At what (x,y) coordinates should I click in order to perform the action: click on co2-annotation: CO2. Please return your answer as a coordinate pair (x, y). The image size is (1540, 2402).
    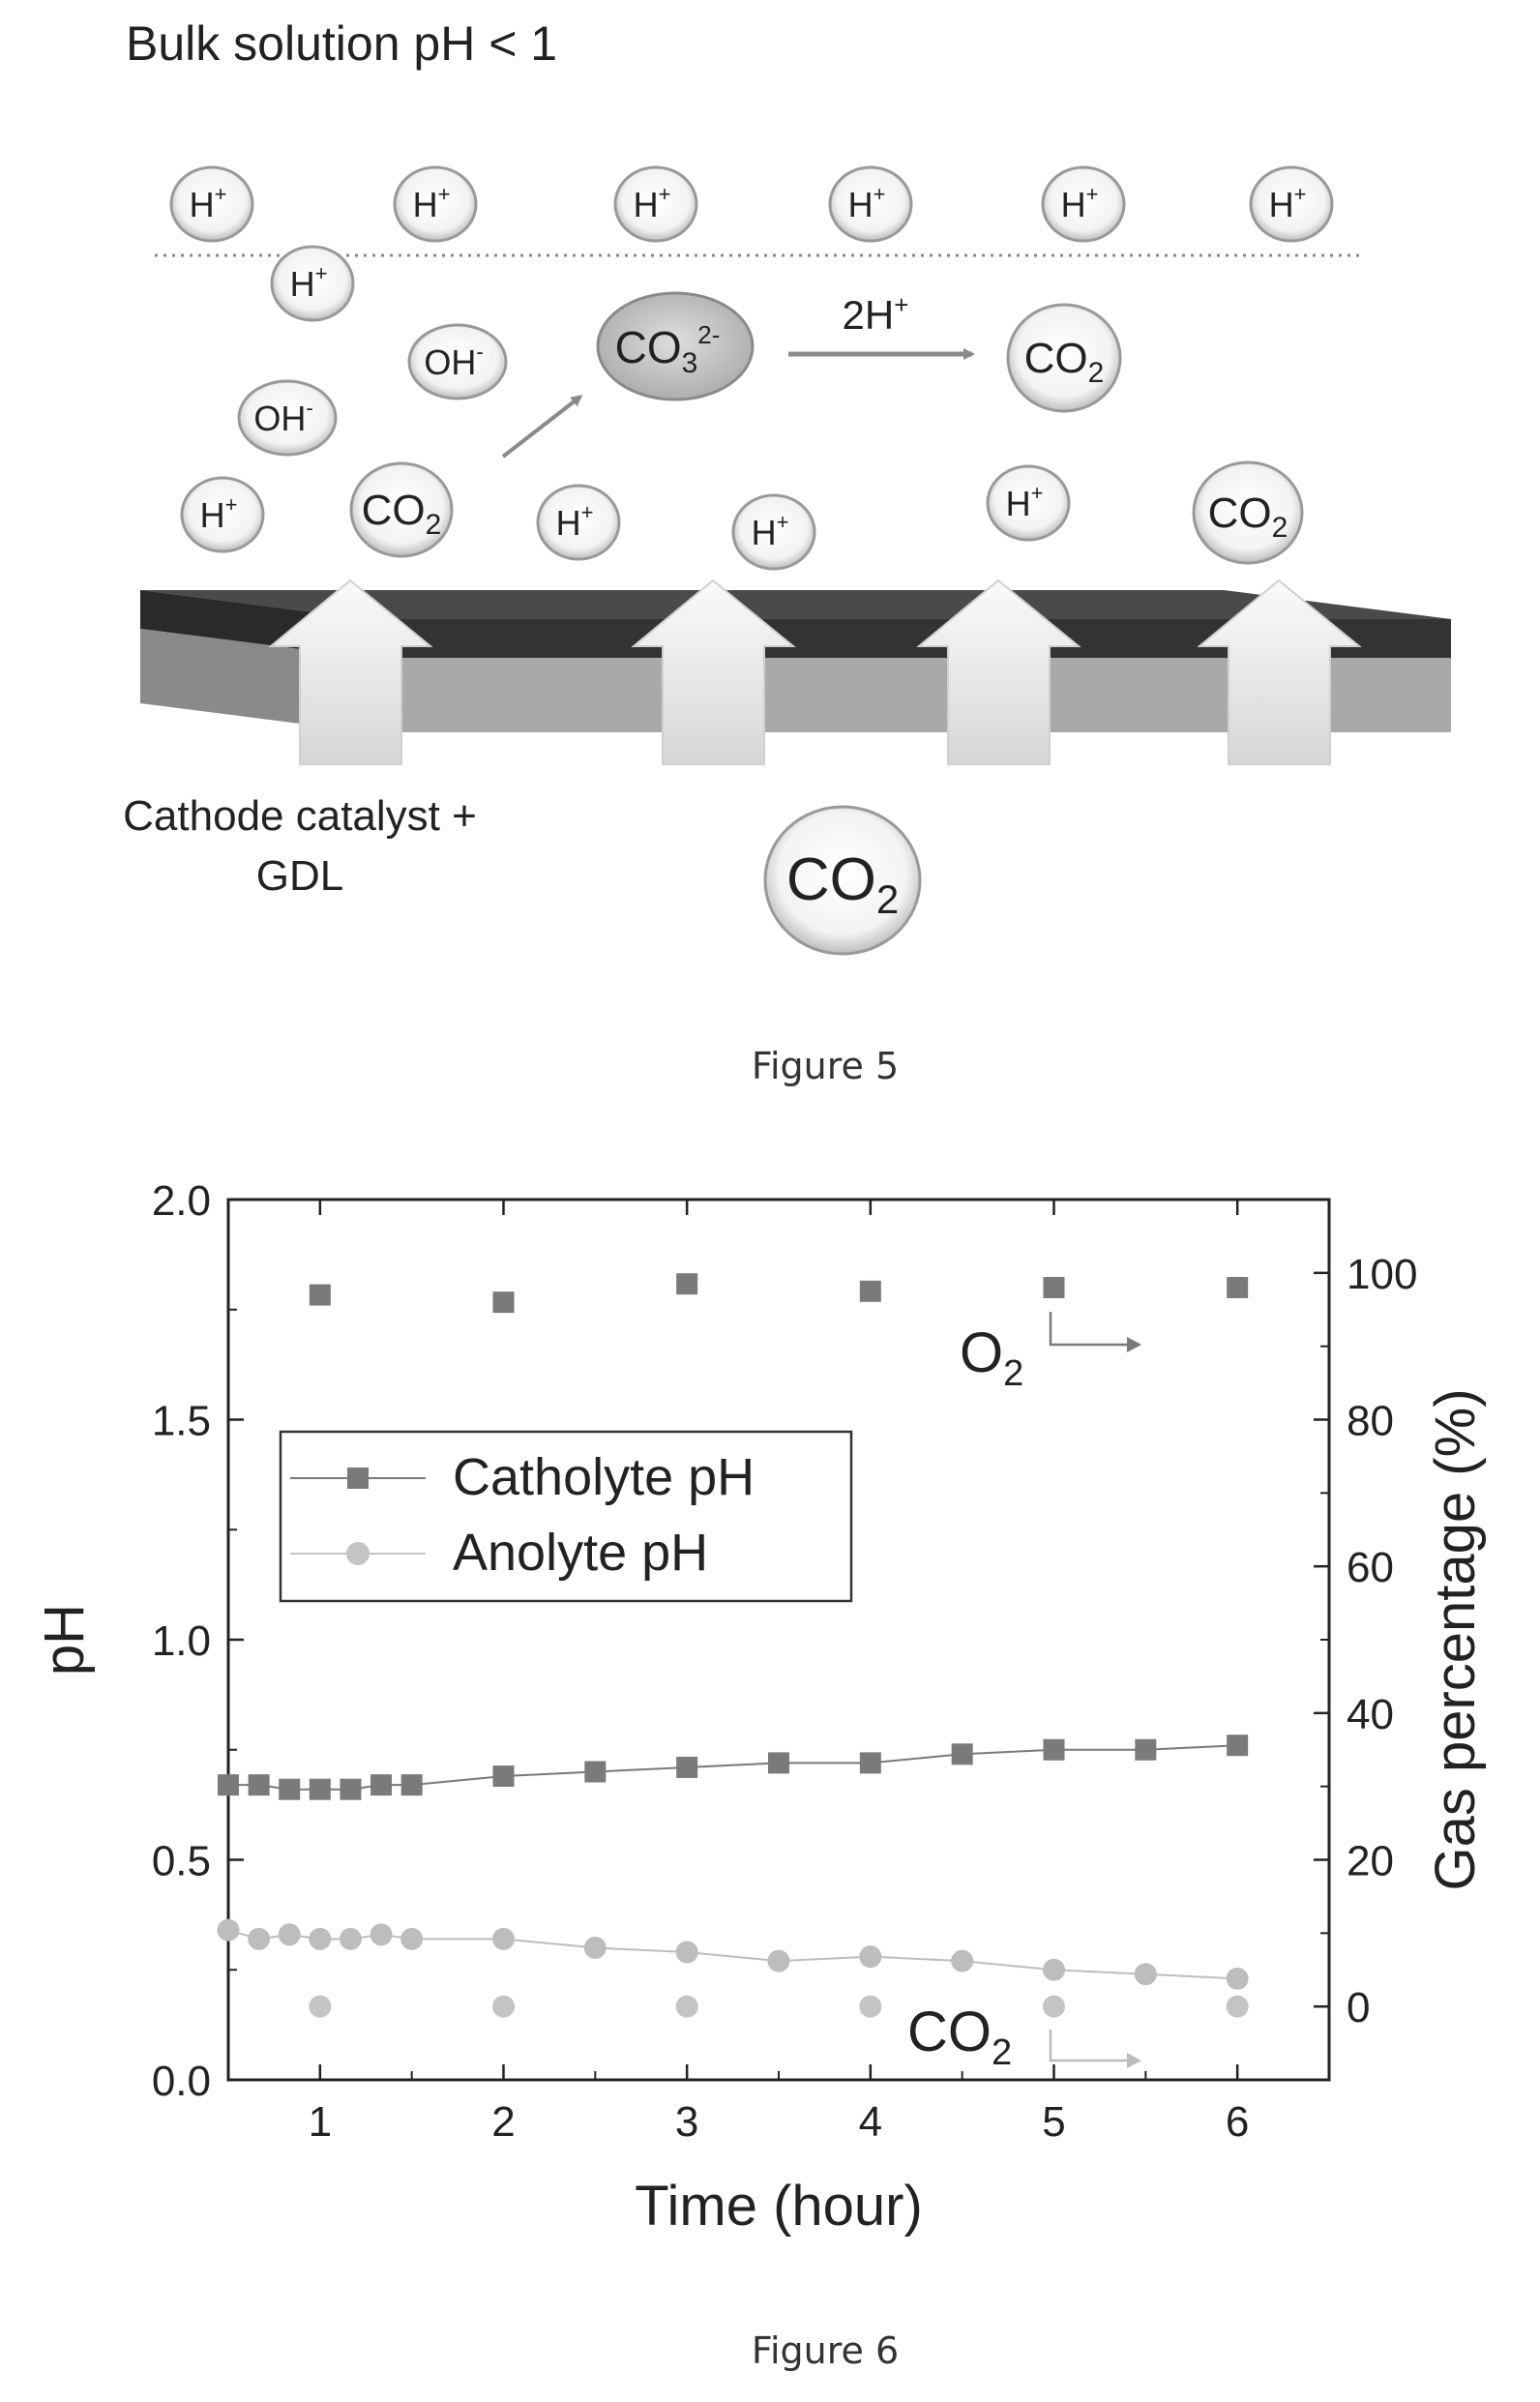
    Looking at the image, I should click on (1024, 2037).